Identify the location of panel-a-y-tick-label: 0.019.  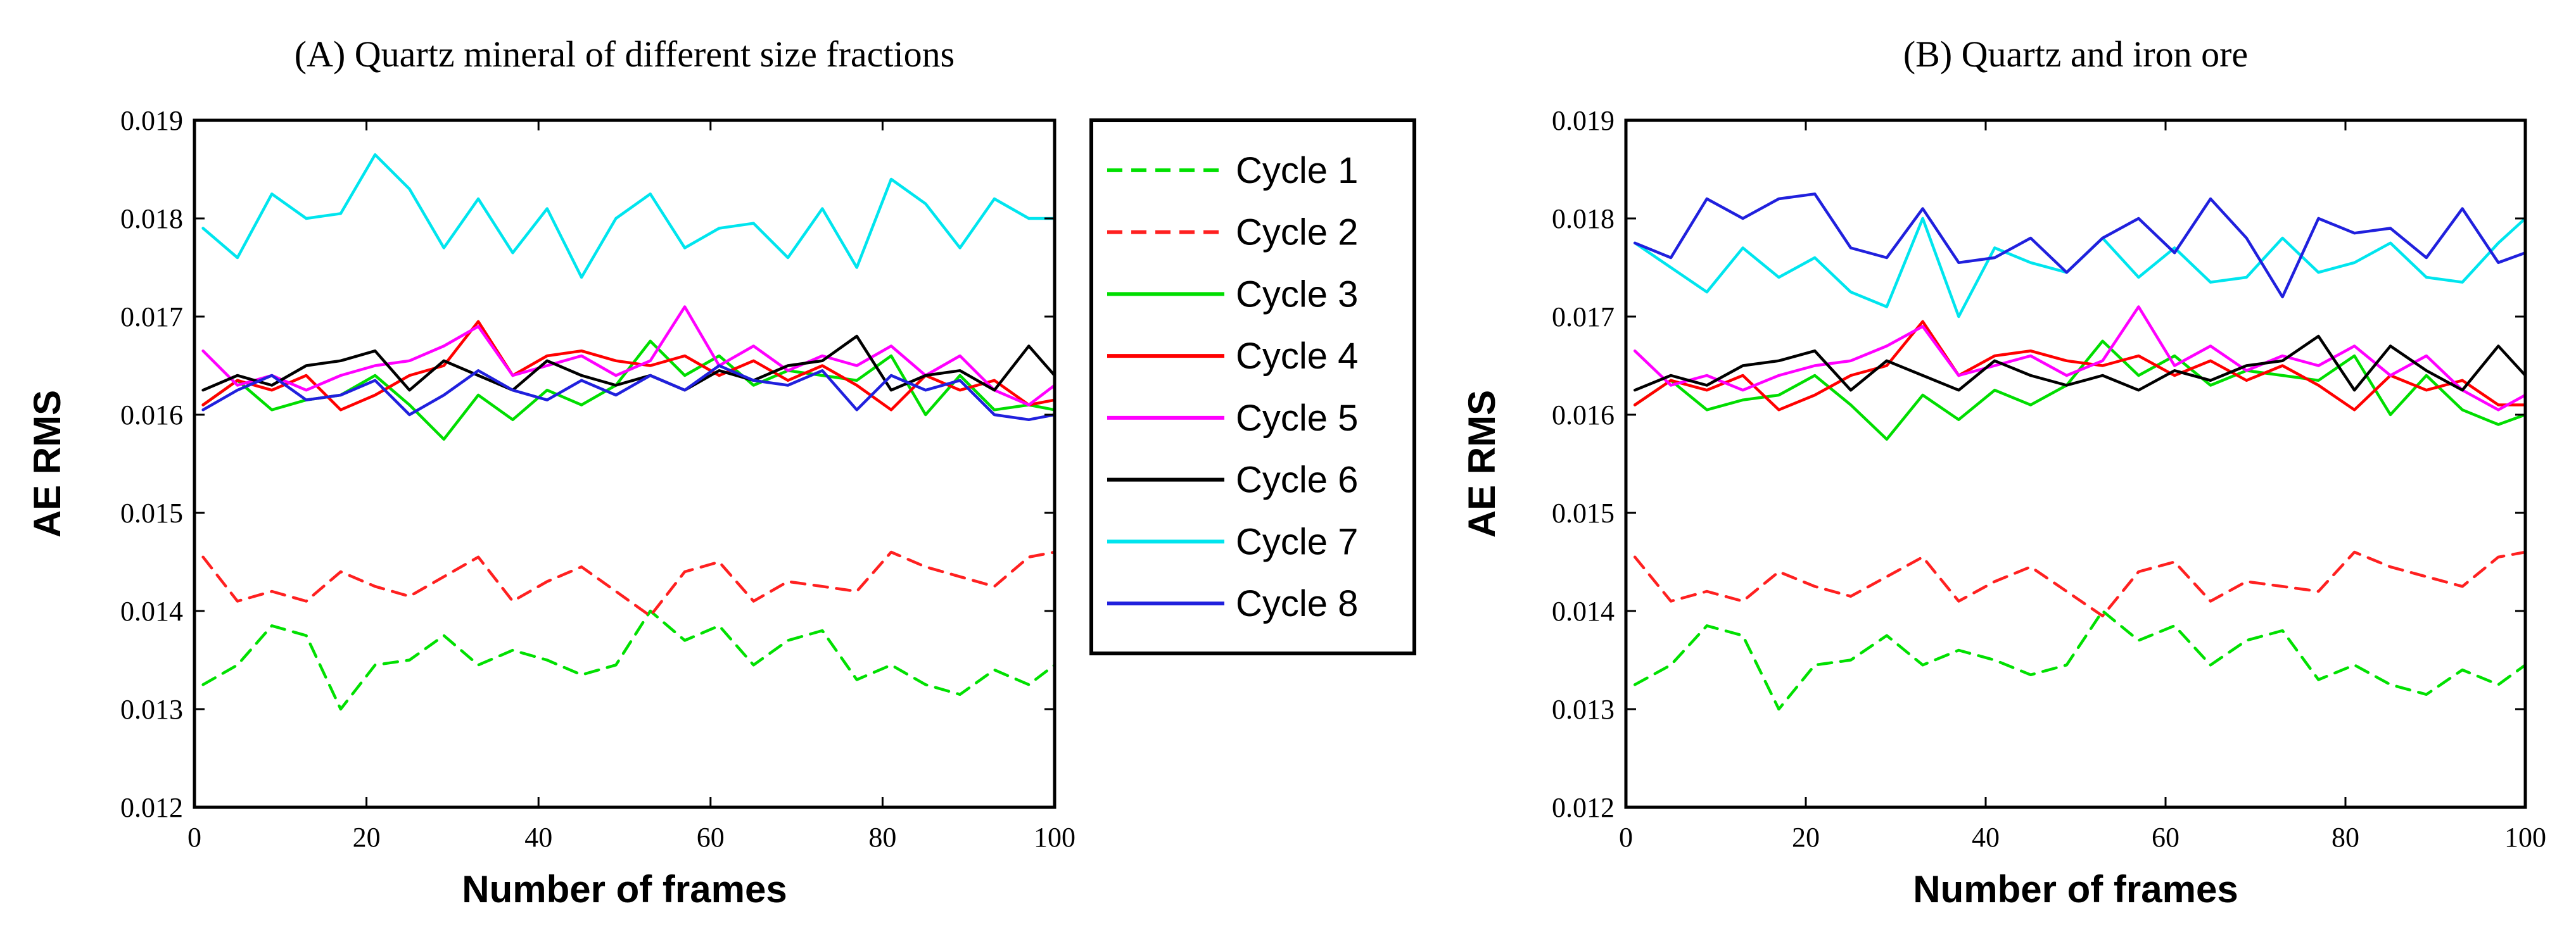
(151, 120).